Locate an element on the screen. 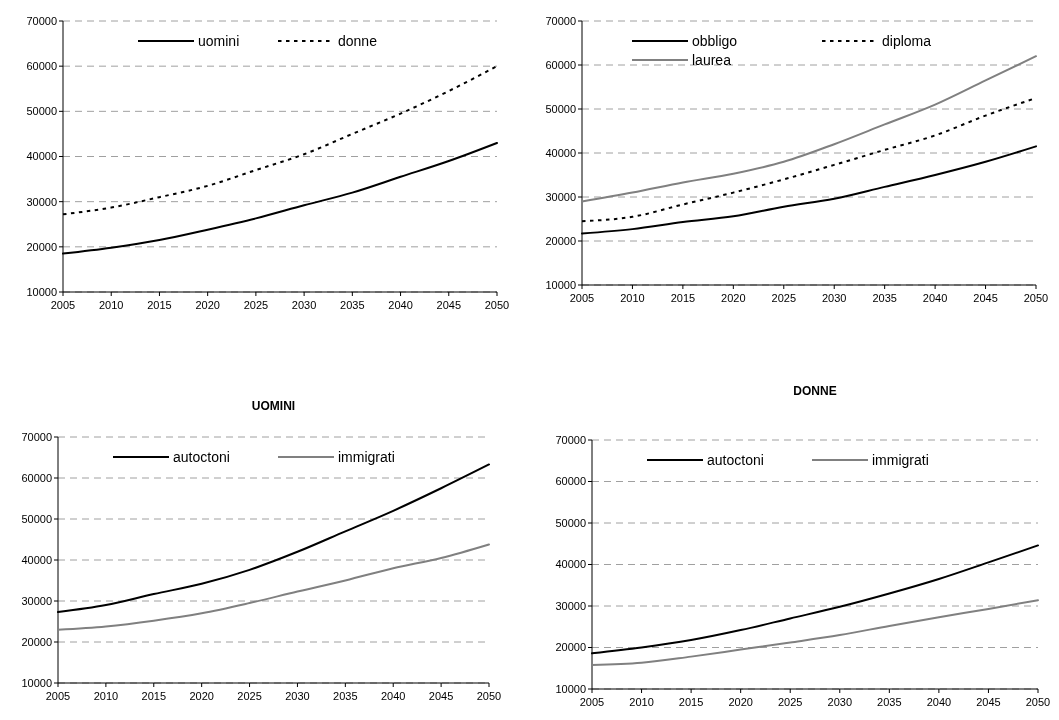 Image resolution: width=1059 pixels, height=720 pixels. legend-label: diploma is located at coordinates (907, 40).